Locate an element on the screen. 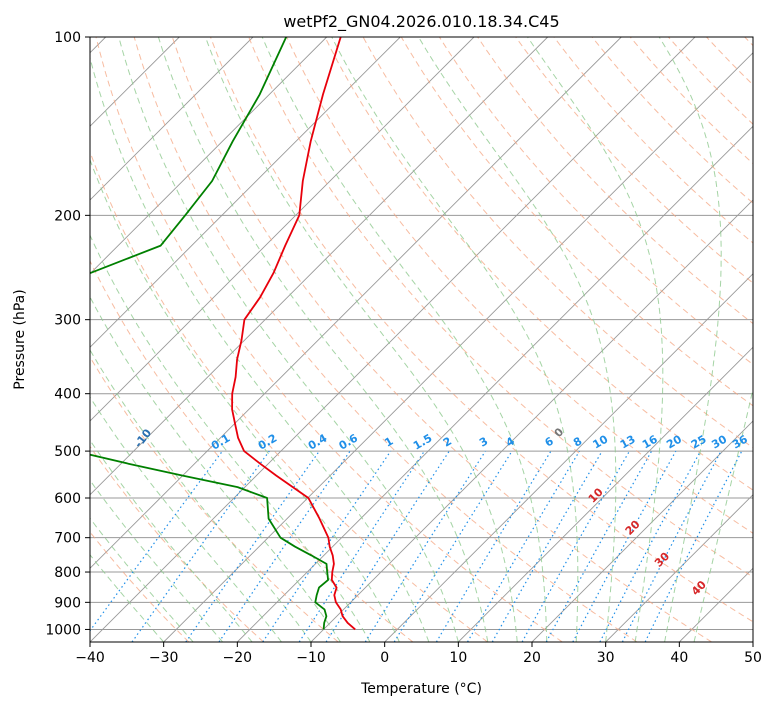  x-axis-ticks: −40 −30 −20 −10 0 10 20 30 40 50 is located at coordinates (418, 654).